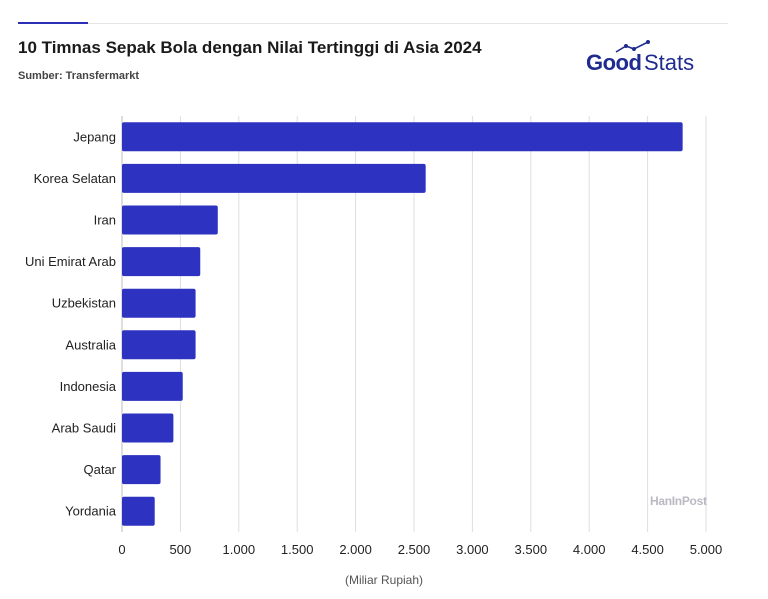 Image resolution: width=768 pixels, height=599 pixels. What do you see at coordinates (94, 136) in the screenshot?
I see `category-label: Jepang` at bounding box center [94, 136].